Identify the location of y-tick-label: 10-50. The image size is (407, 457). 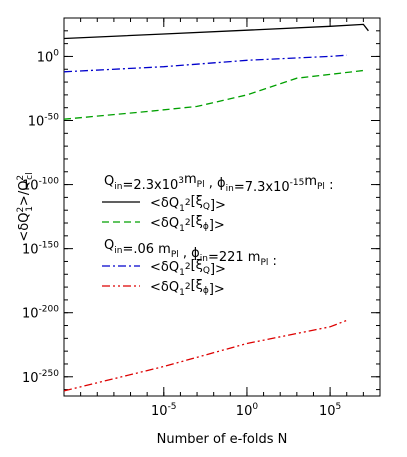
(44, 121).